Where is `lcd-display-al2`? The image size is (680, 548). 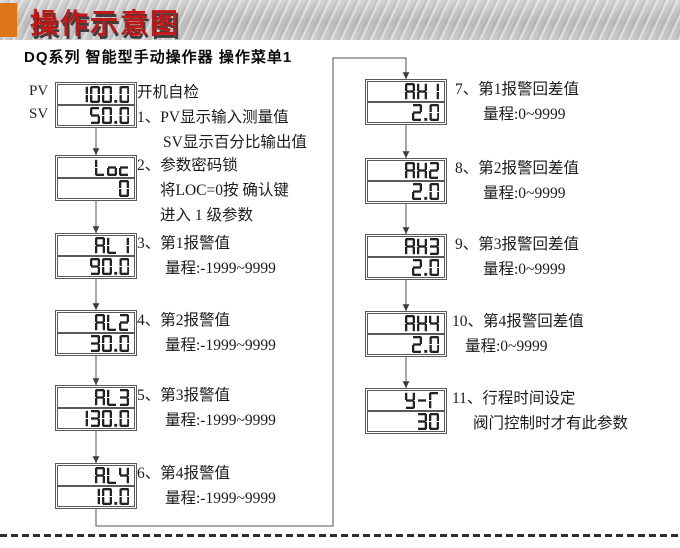 lcd-display-al2 is located at coordinates (96, 333).